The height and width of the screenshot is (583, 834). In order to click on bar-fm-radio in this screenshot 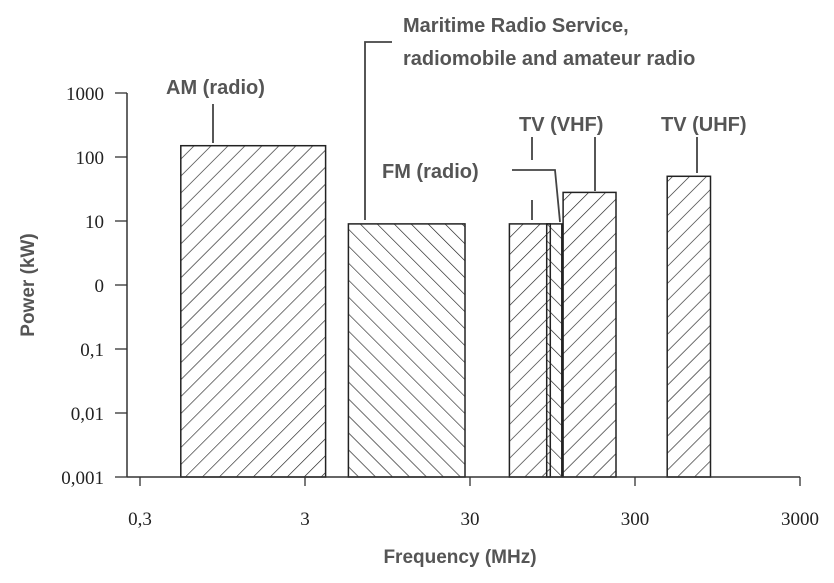, I will do `click(554, 350)`.